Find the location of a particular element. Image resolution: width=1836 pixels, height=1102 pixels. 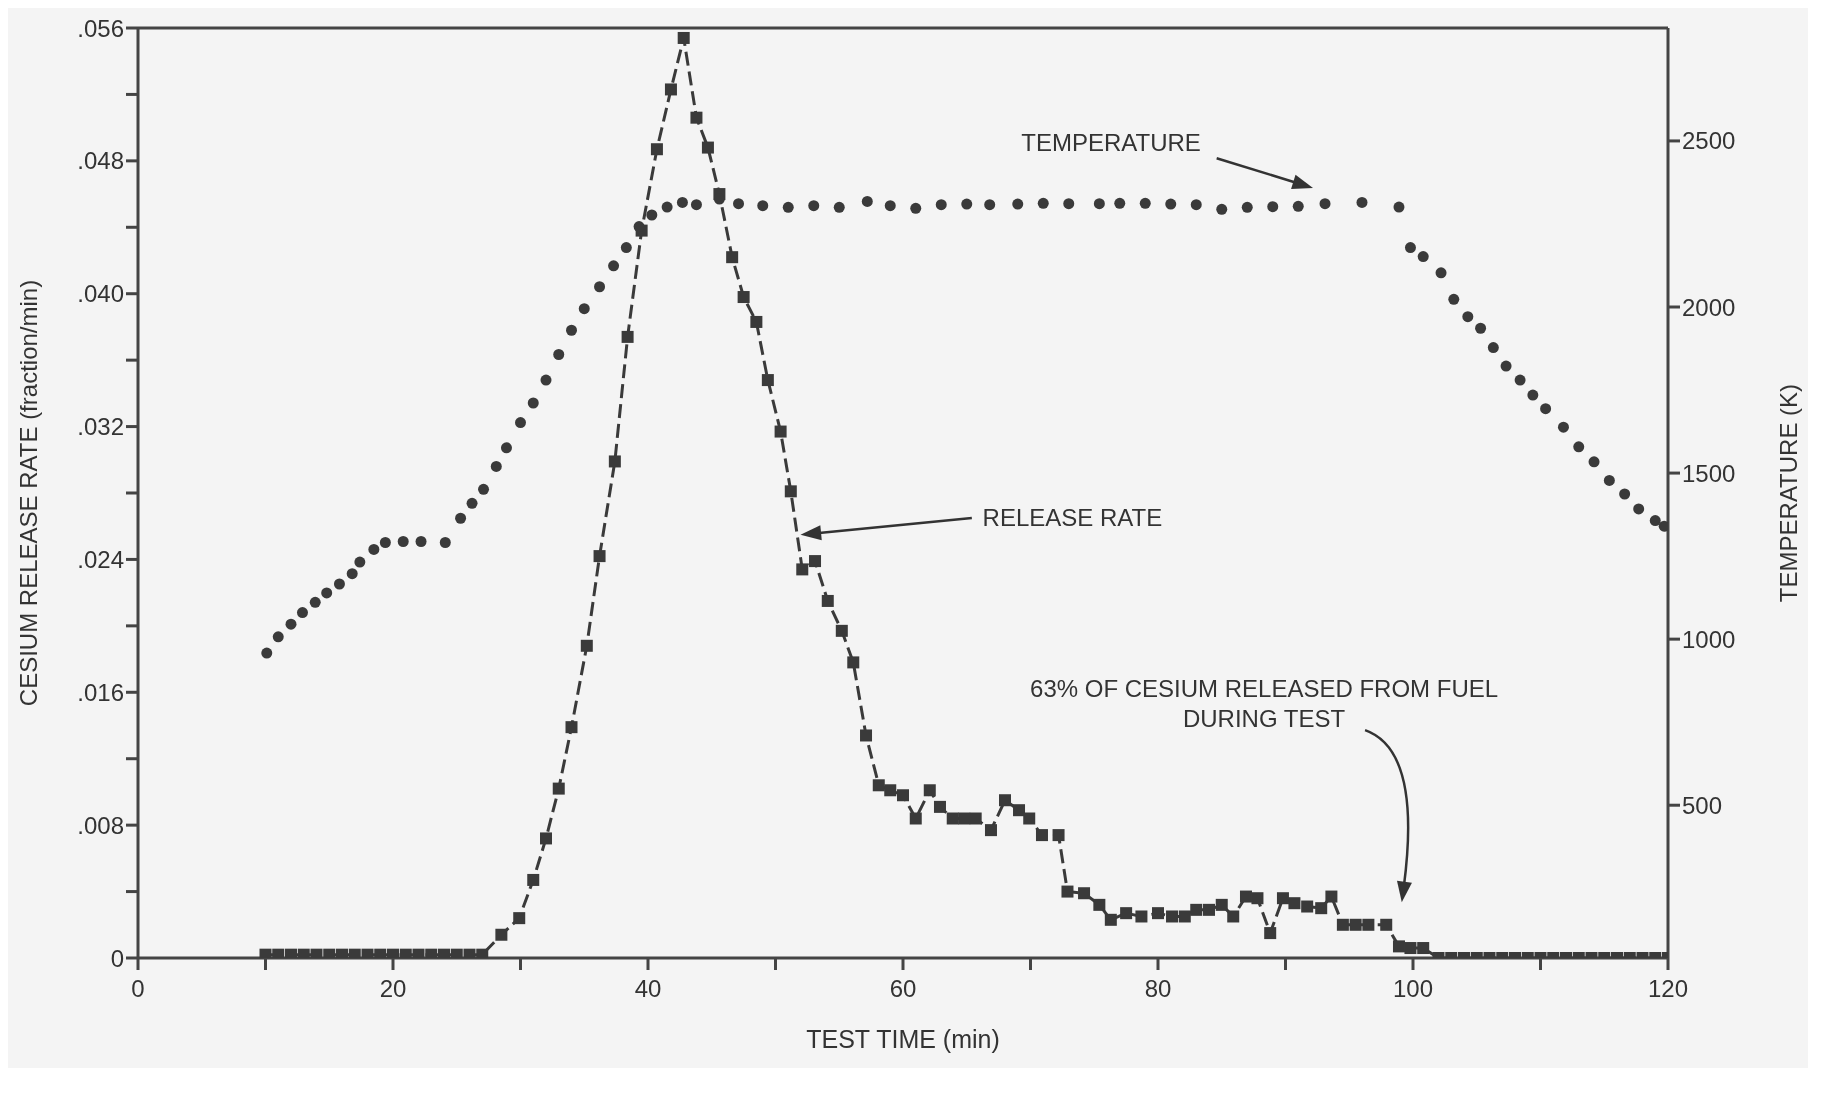

y2-axis-title: TEMPERATURE (K) is located at coordinates (1788, 493).